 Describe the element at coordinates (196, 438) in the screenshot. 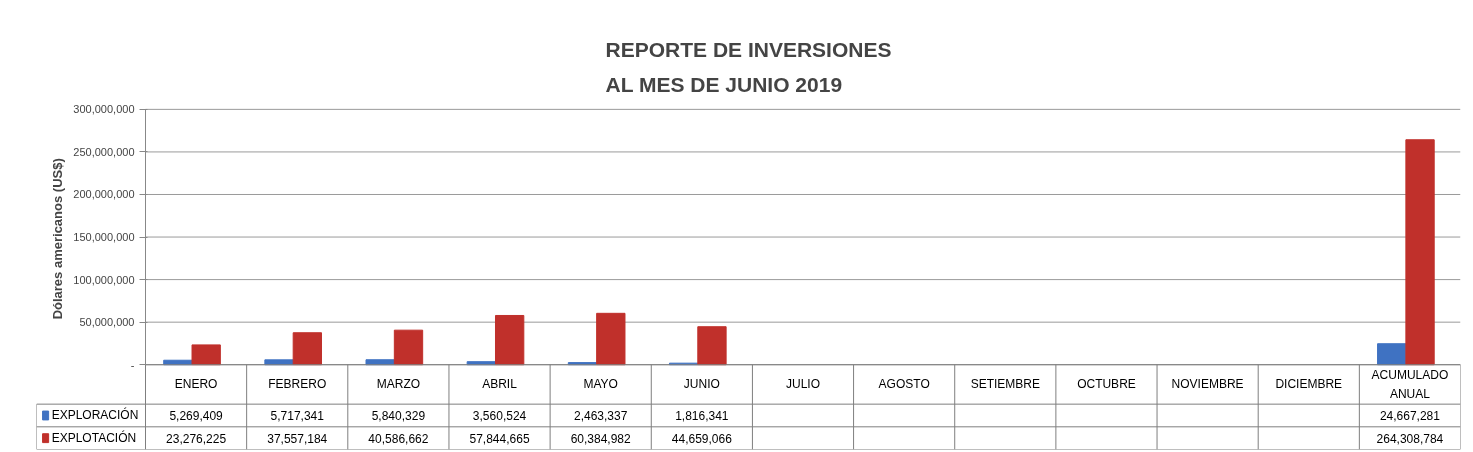

I see `data-label: 23,276,225` at that location.